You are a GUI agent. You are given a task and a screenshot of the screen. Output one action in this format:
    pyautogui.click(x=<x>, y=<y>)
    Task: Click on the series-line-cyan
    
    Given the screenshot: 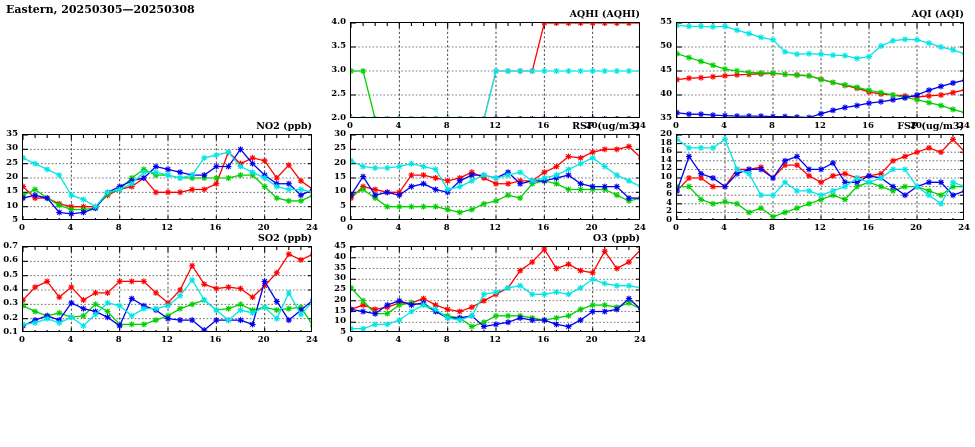 What is the action you would take?
    pyautogui.click(x=167, y=179)
    